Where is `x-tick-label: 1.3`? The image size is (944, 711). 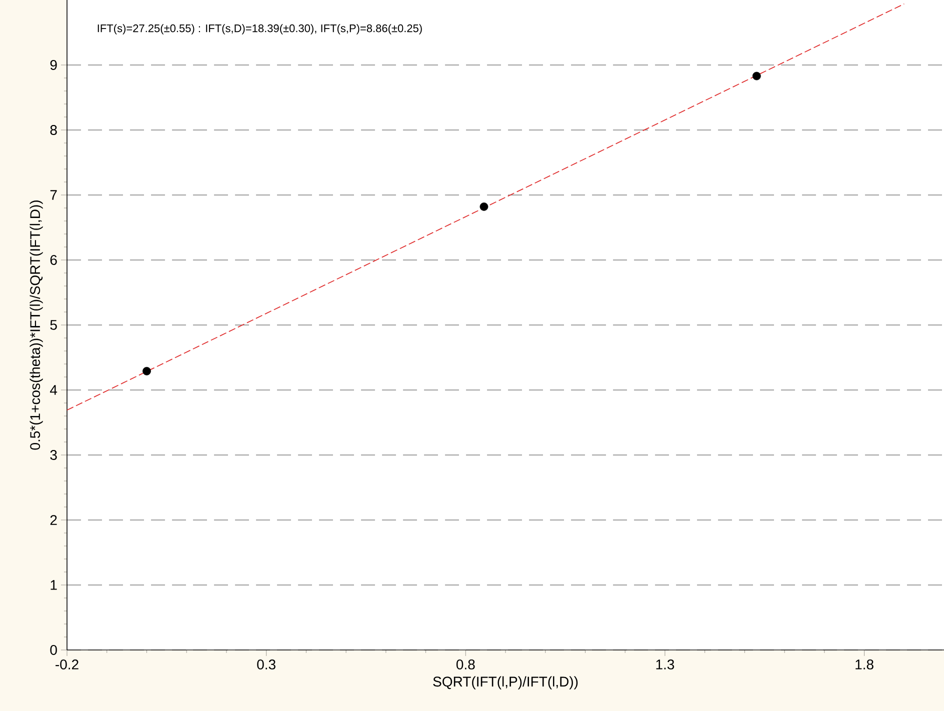 x-tick-label: 1.3 is located at coordinates (665, 665).